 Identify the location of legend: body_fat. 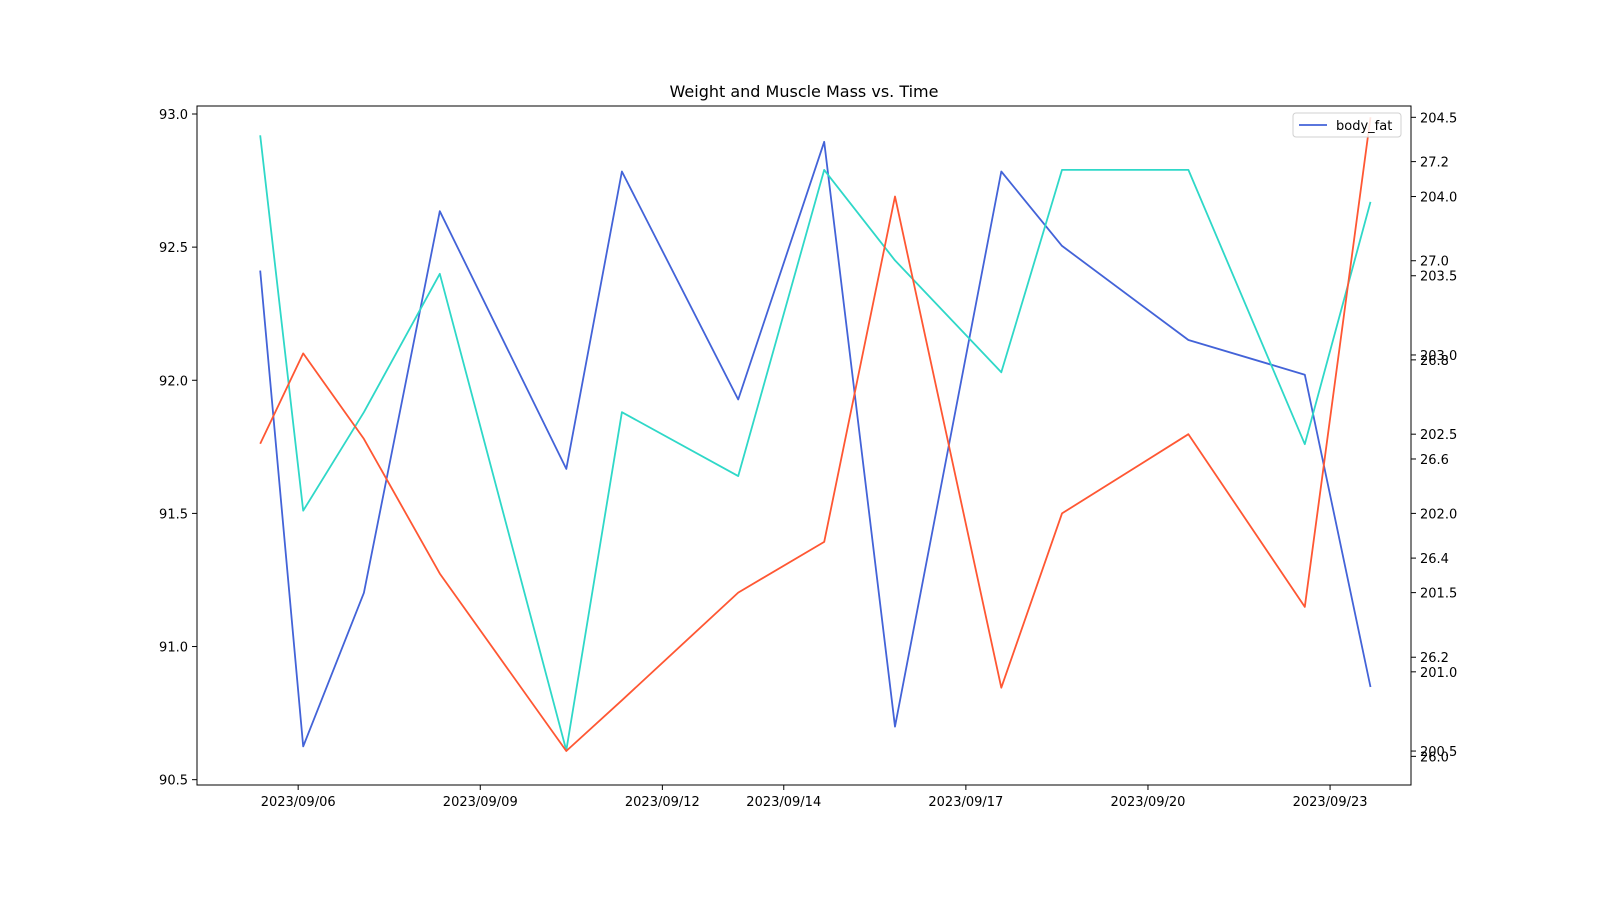
(1347, 125).